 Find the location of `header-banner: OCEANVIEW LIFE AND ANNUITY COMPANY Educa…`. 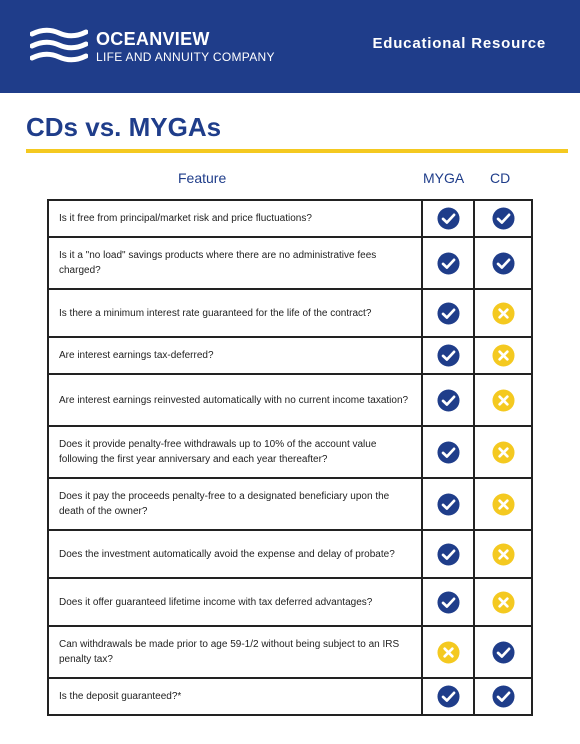

header-banner: OCEANVIEW LIFE AND ANNUITY COMPANY Educa… is located at coordinates (290, 46).